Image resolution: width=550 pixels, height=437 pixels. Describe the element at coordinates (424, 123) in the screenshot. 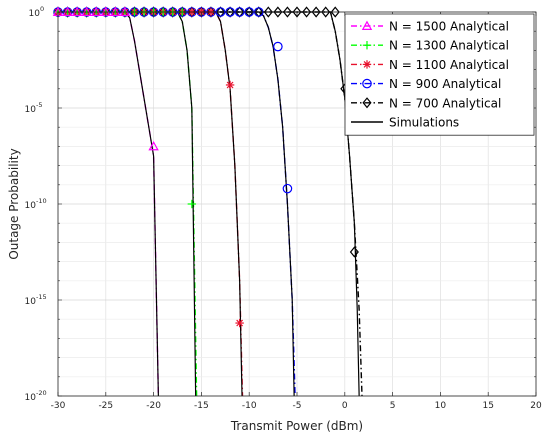

I see `legend-entry-label: Simulations` at that location.